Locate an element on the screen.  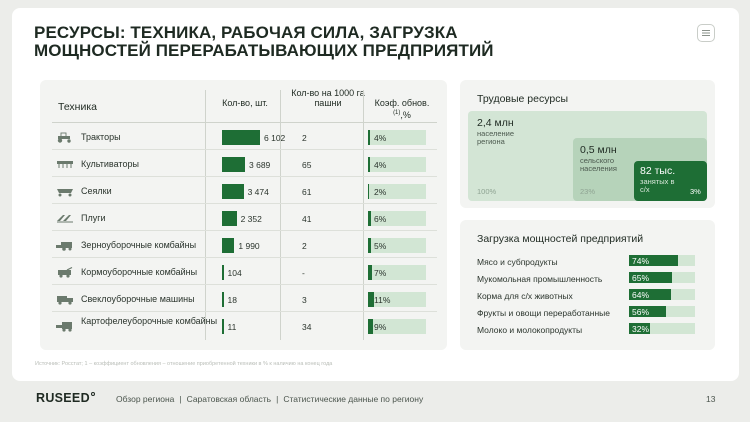
employed-value: 82 тыс. is located at coordinates (658, 171).